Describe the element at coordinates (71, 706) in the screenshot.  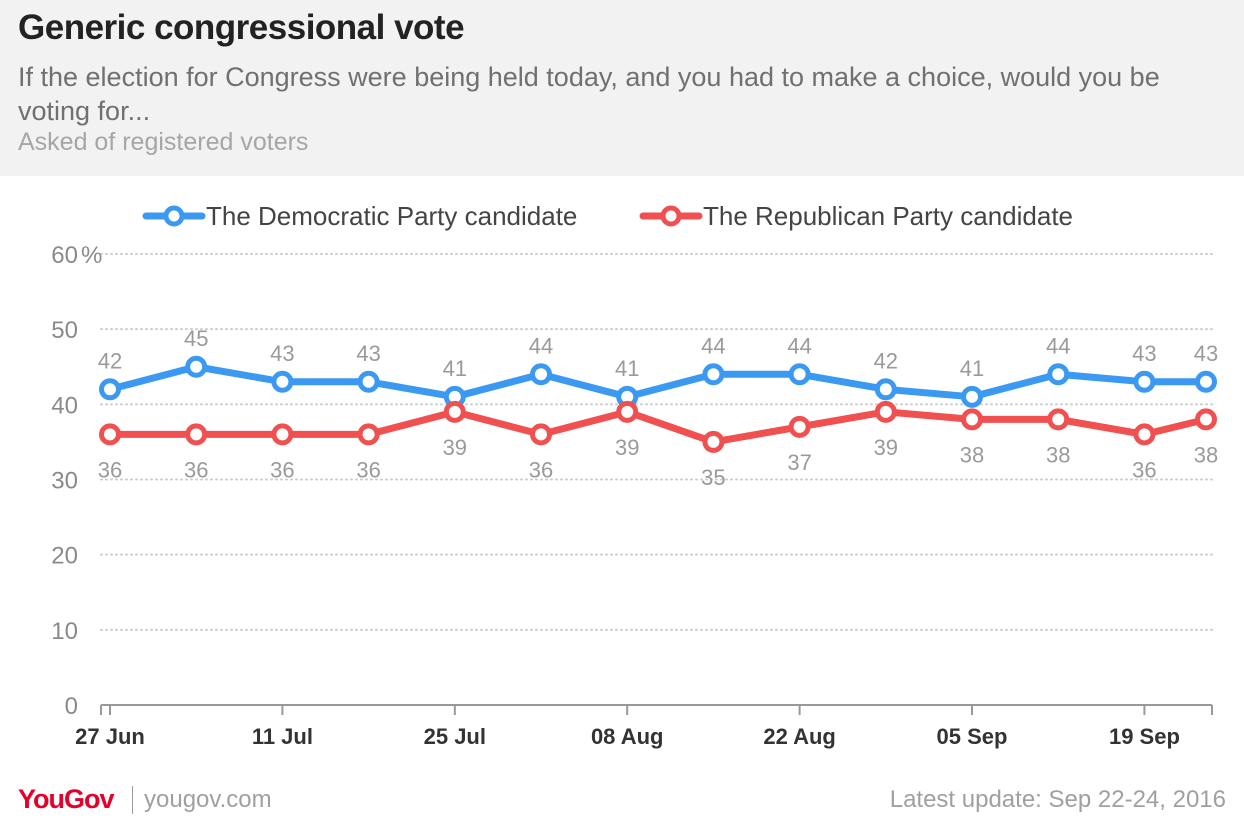
I see `y-tick-label: 0` at that location.